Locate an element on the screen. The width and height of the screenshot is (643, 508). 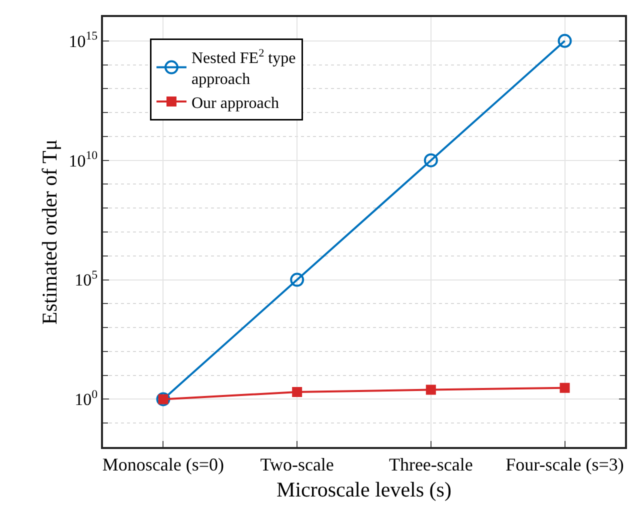
x-axis-title: Microscale levels (s) is located at coordinates (364, 489).